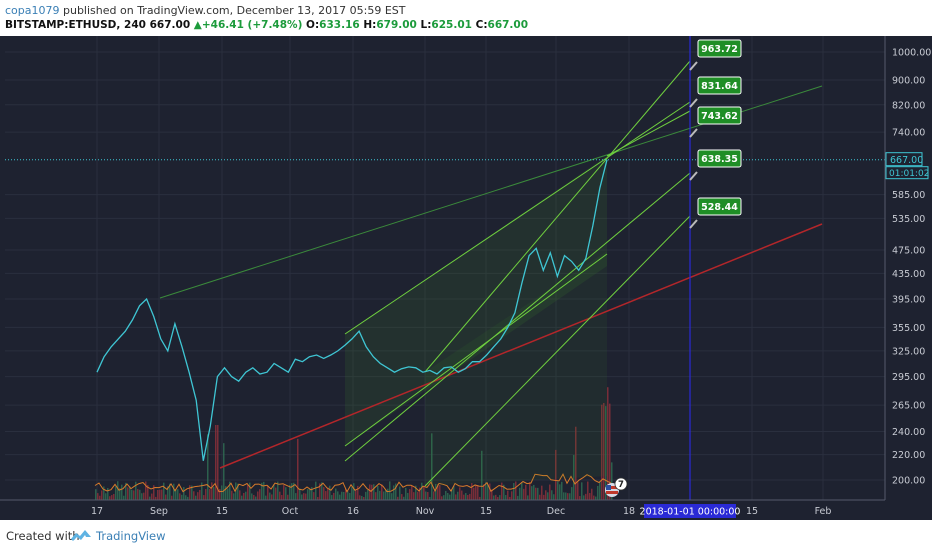 The image size is (932, 550). I want to click on tradingview-logo-icon, so click(81, 535).